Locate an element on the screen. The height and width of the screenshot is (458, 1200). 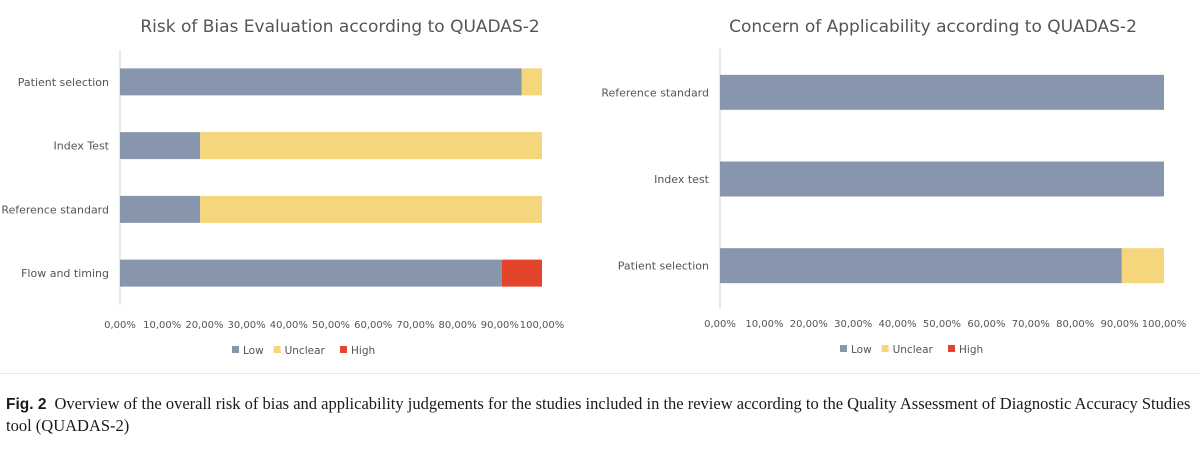
rob-category-label: Patient selection is located at coordinates (63, 82).